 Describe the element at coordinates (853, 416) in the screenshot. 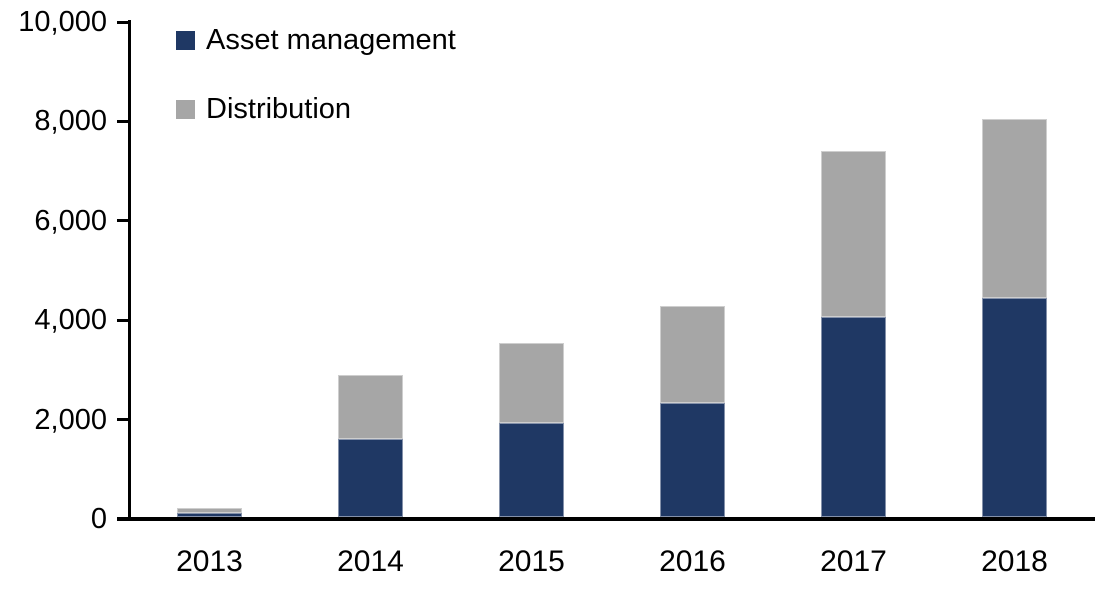

I see `bar-segment-asset-management-2017` at that location.